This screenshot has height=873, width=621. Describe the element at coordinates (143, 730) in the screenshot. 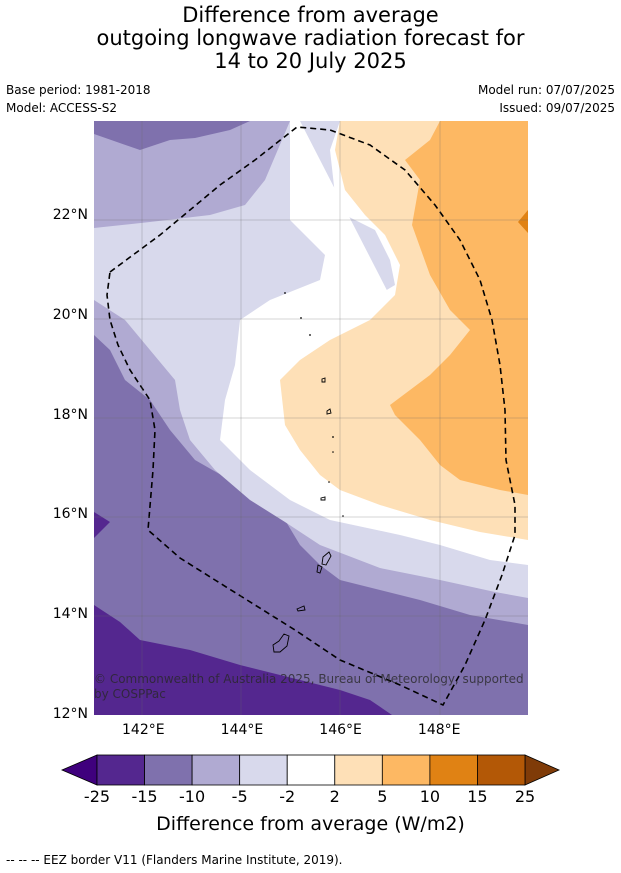

I see `lon-label-142: 142°E` at that location.